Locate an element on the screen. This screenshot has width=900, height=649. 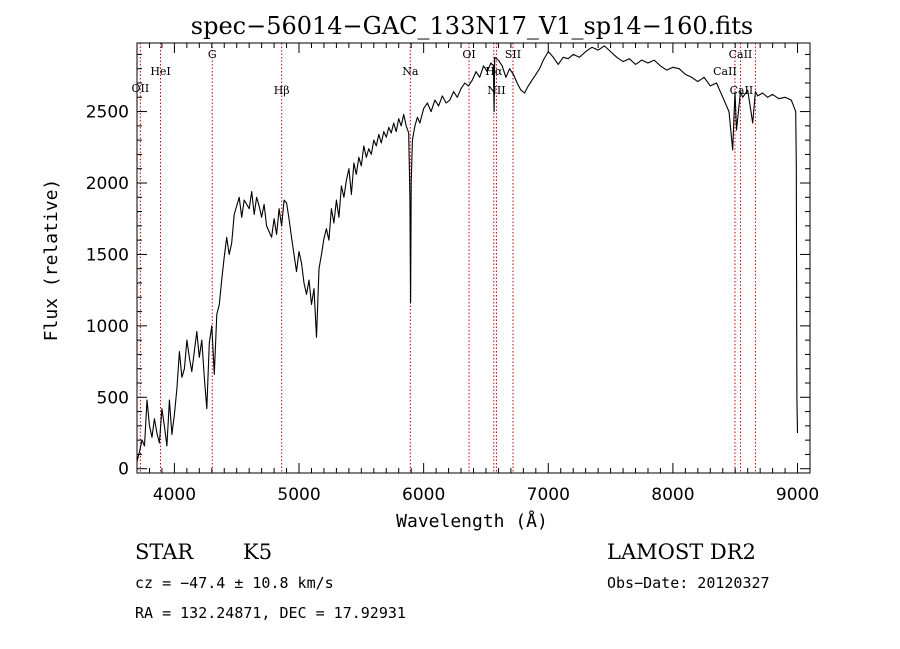
object-subclass: K5 is located at coordinates (258, 552).